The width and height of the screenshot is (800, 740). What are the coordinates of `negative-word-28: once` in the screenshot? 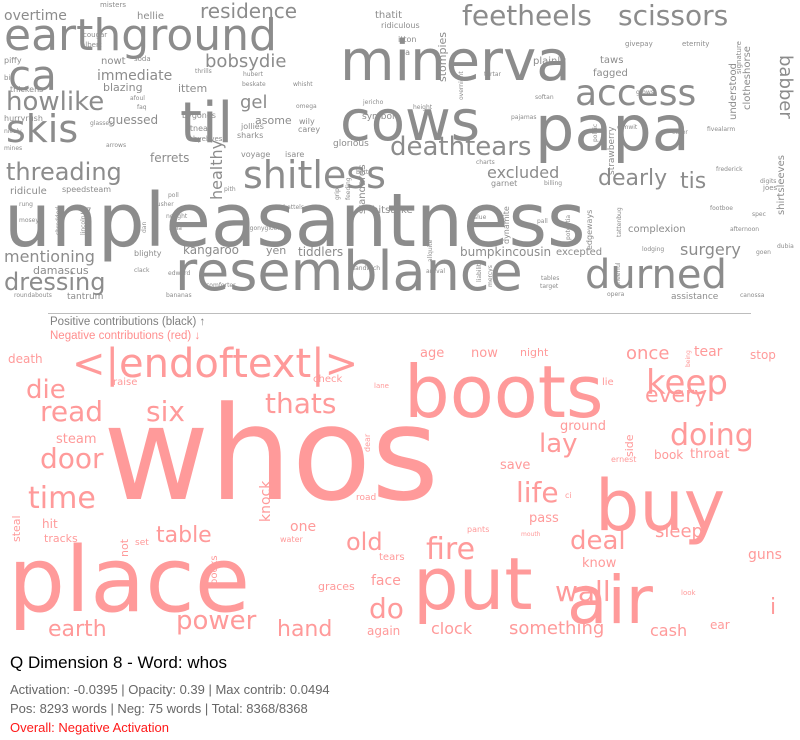 It's located at (647, 353).